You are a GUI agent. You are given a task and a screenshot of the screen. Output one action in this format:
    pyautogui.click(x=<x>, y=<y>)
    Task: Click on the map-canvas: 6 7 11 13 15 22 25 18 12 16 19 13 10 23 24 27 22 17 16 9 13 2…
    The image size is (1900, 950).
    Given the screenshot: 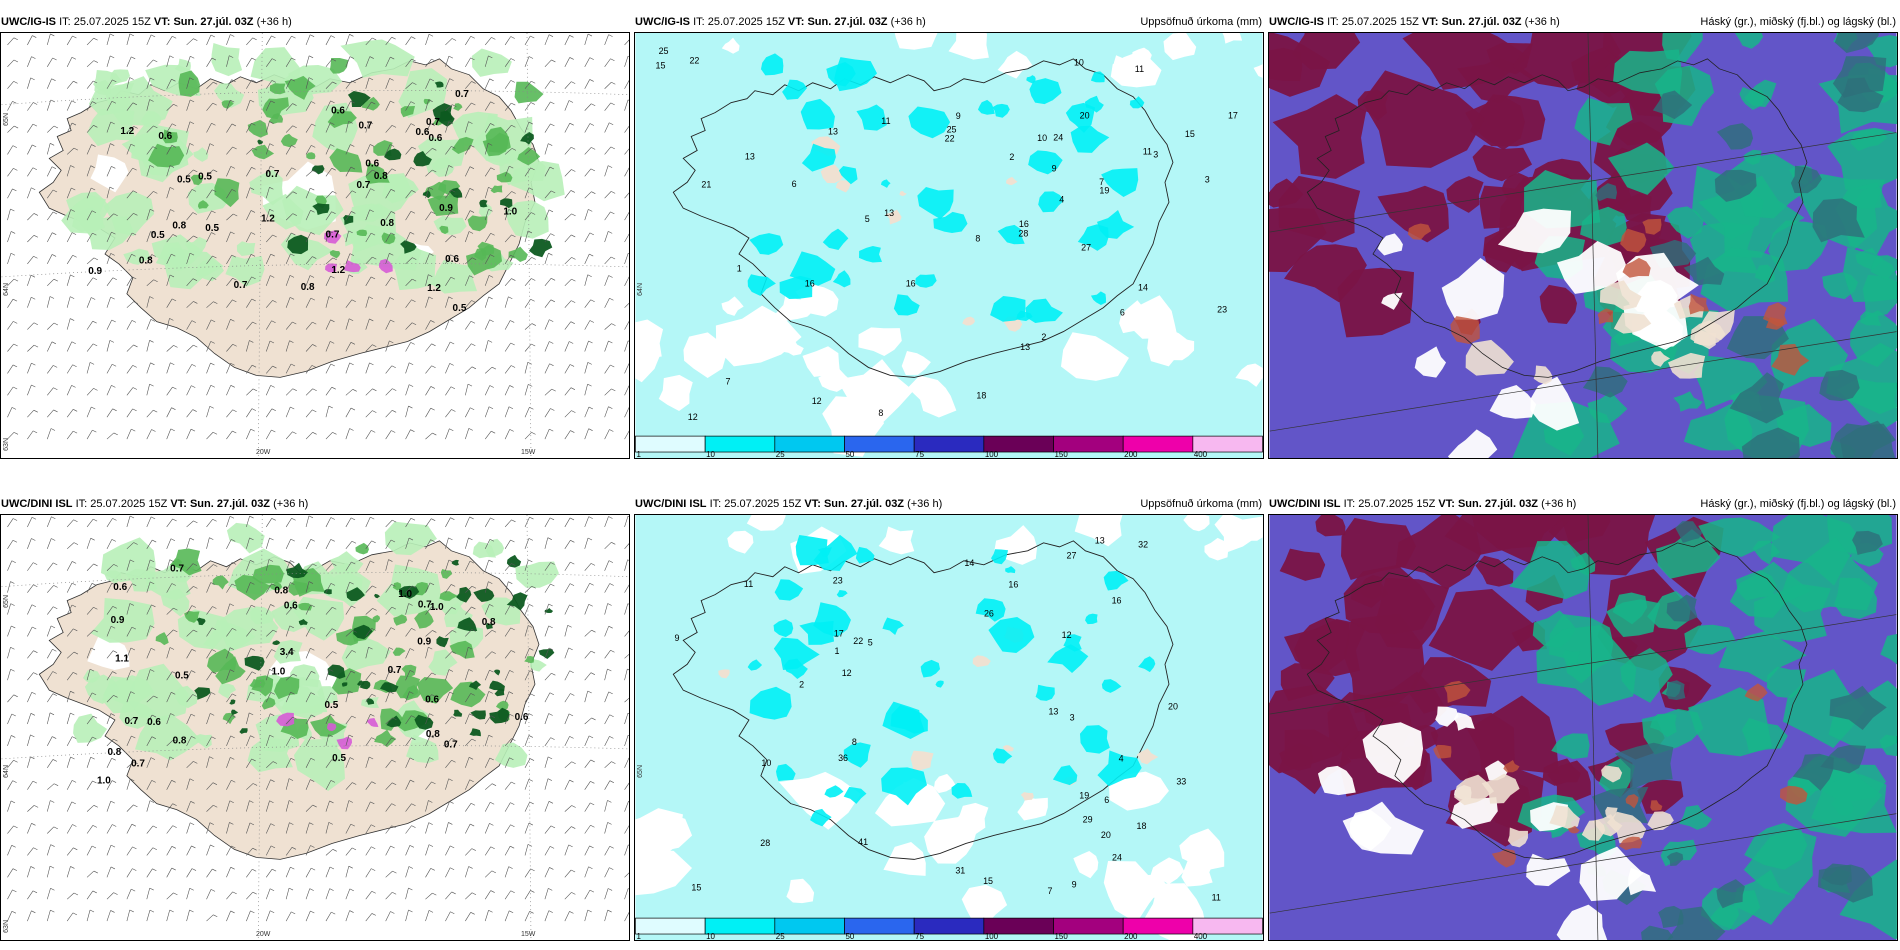 What is the action you would take?
    pyautogui.click(x=949, y=245)
    